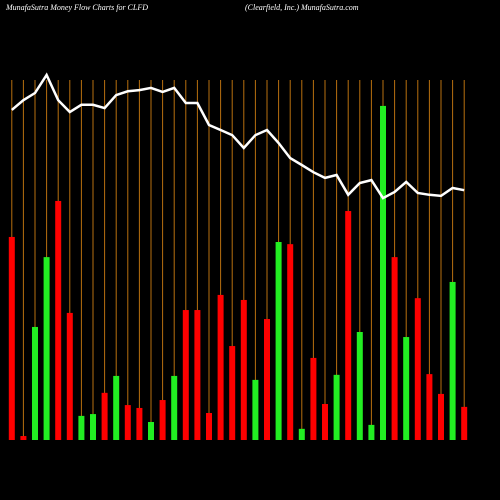  I want to click on chart-subtitle: (Clearfield, Inc.) MunafaSutra.com, so click(302, 7).